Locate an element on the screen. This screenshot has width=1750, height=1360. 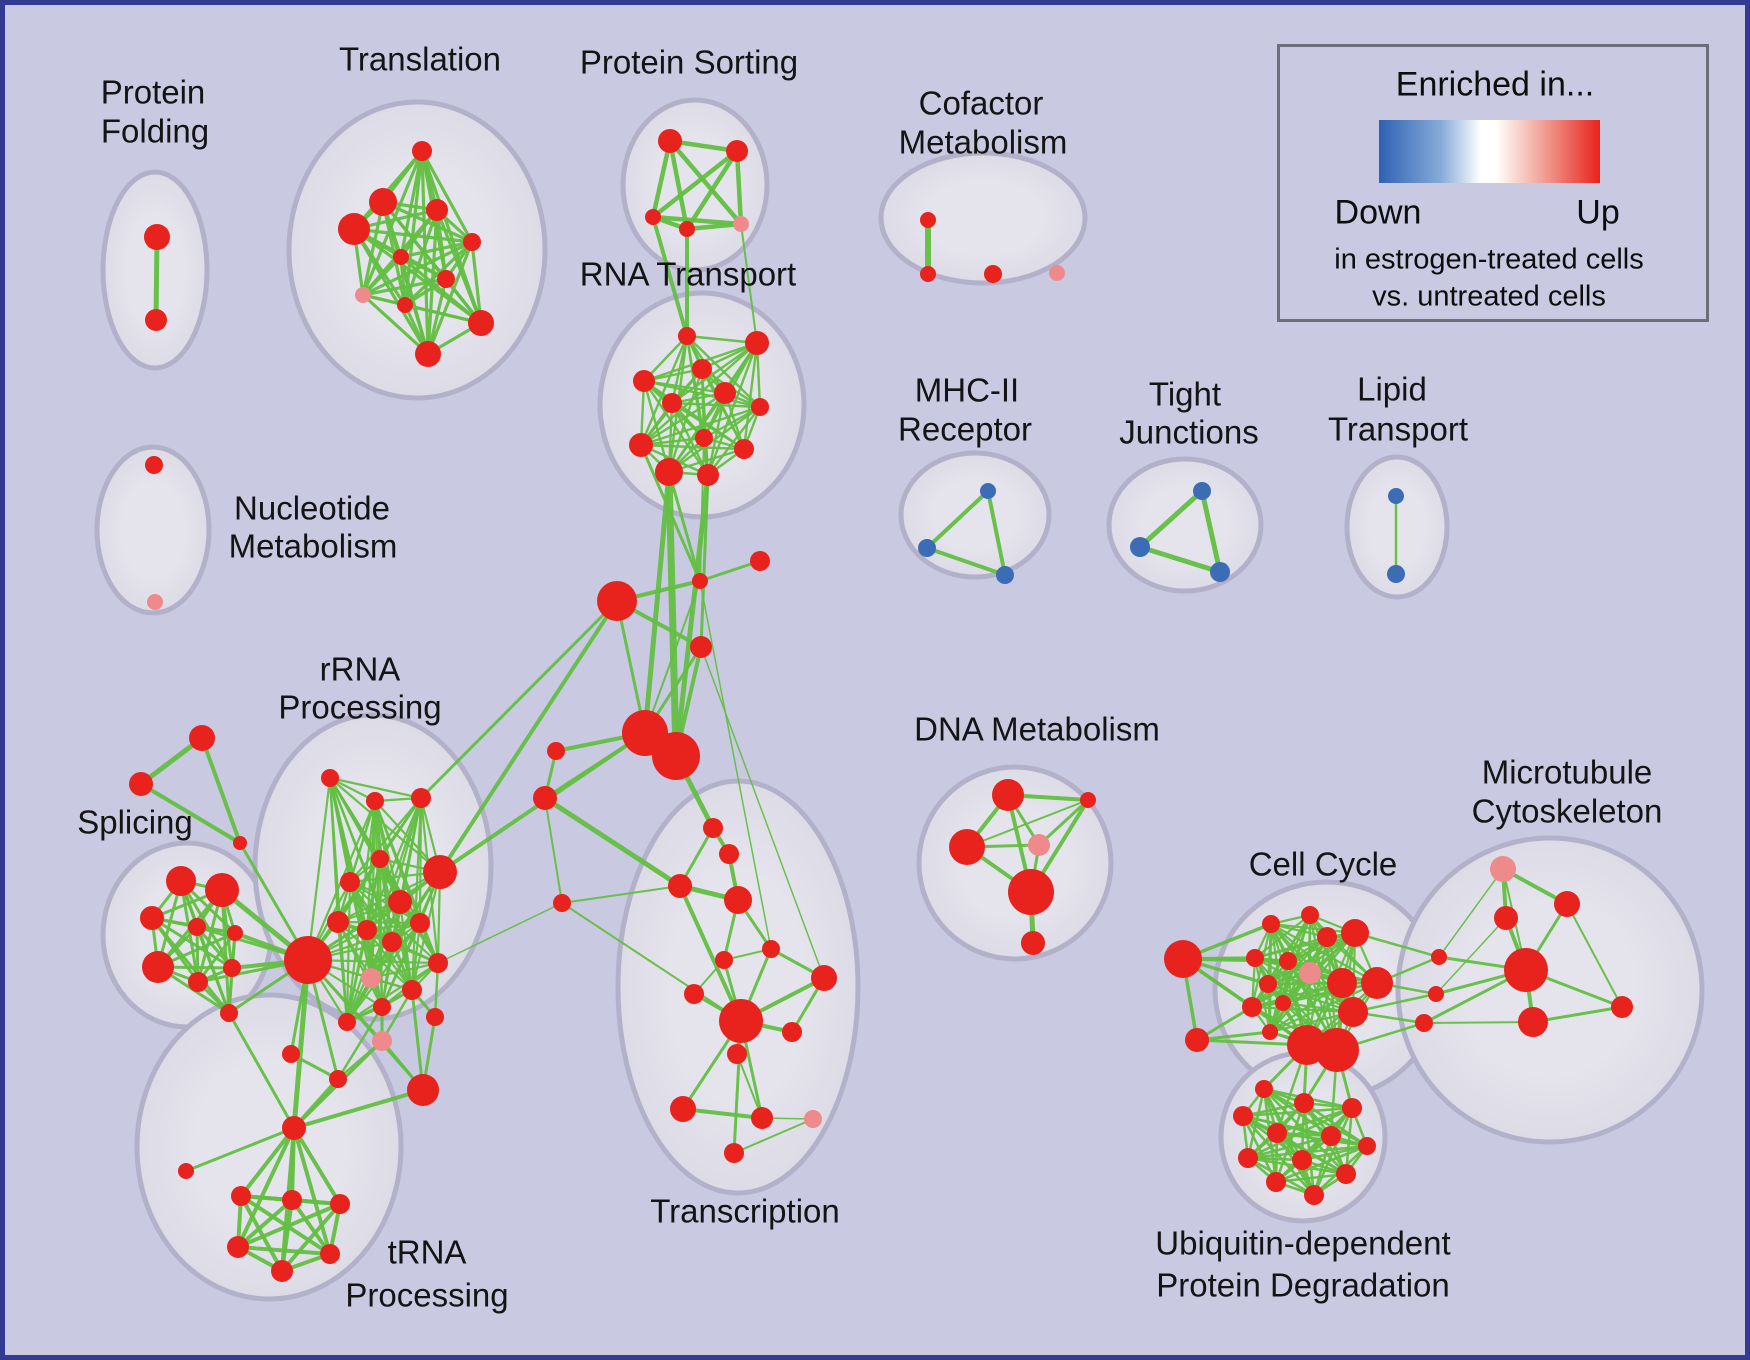
node-tl9 is located at coordinates (405, 305).